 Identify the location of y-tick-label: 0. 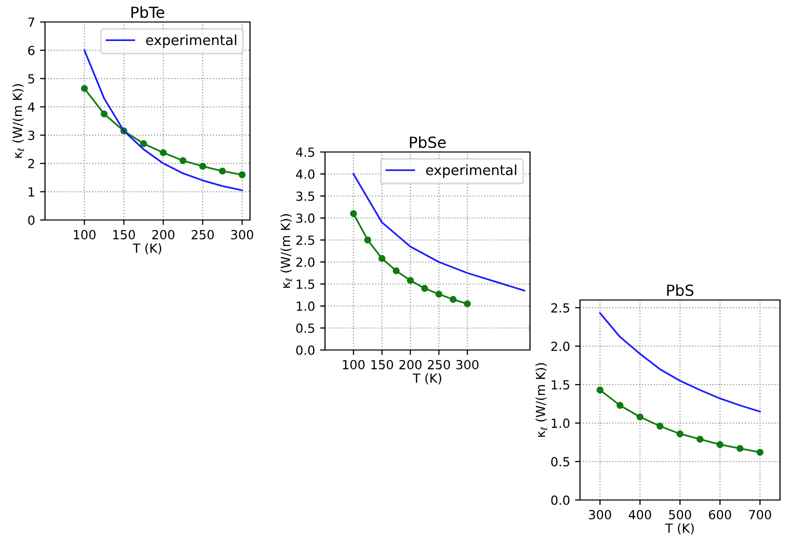
(31, 220).